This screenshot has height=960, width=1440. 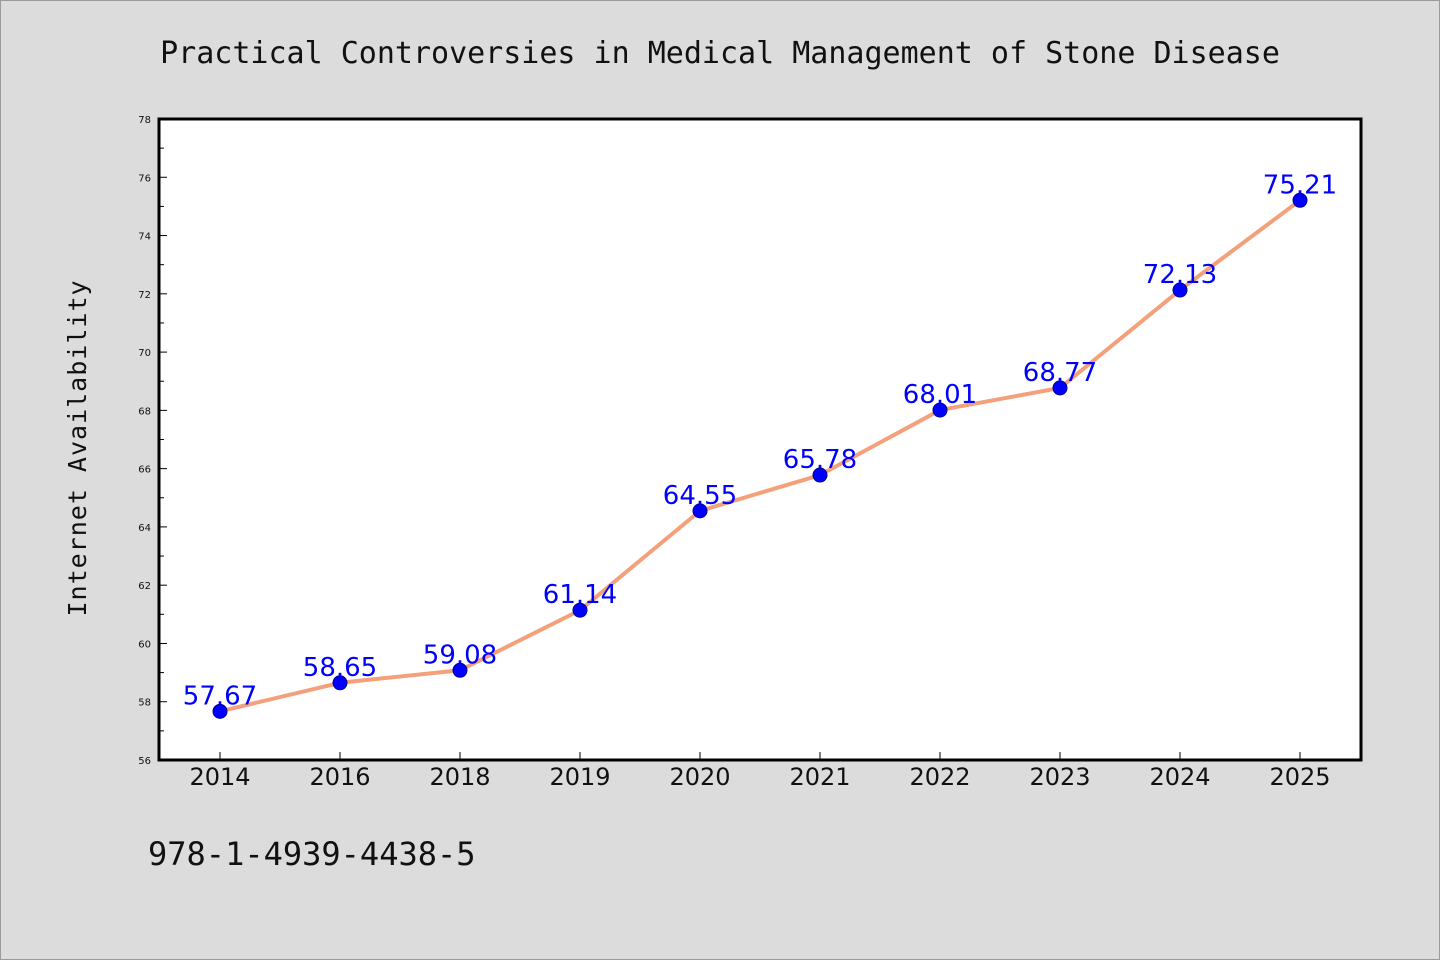 I want to click on x-tick-label: 2025, so click(x=1299, y=777).